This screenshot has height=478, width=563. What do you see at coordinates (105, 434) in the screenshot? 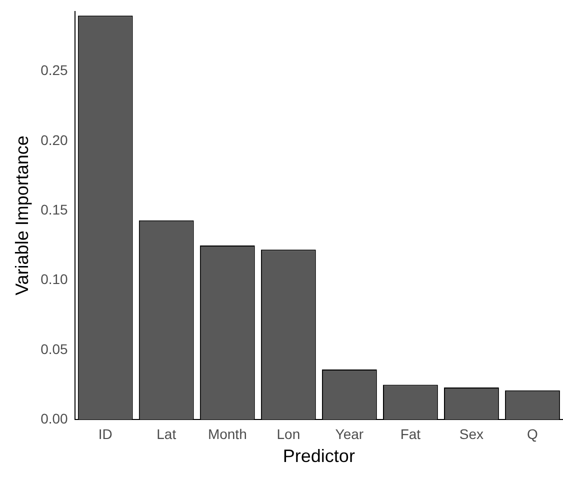
I see `x-tick-label: ID` at bounding box center [105, 434].